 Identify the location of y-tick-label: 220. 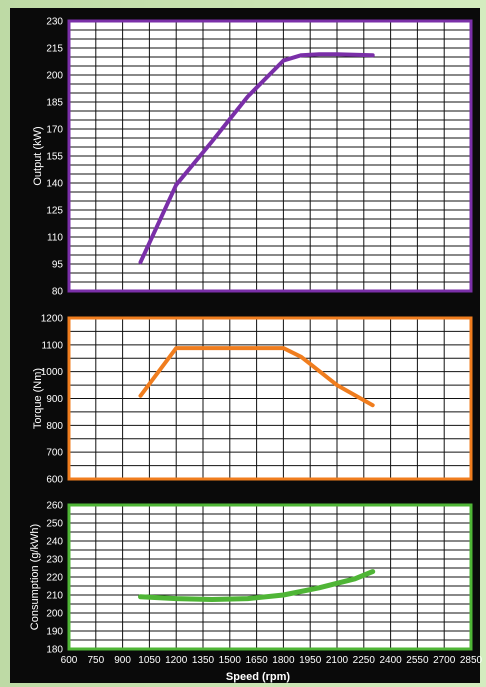
(54, 578).